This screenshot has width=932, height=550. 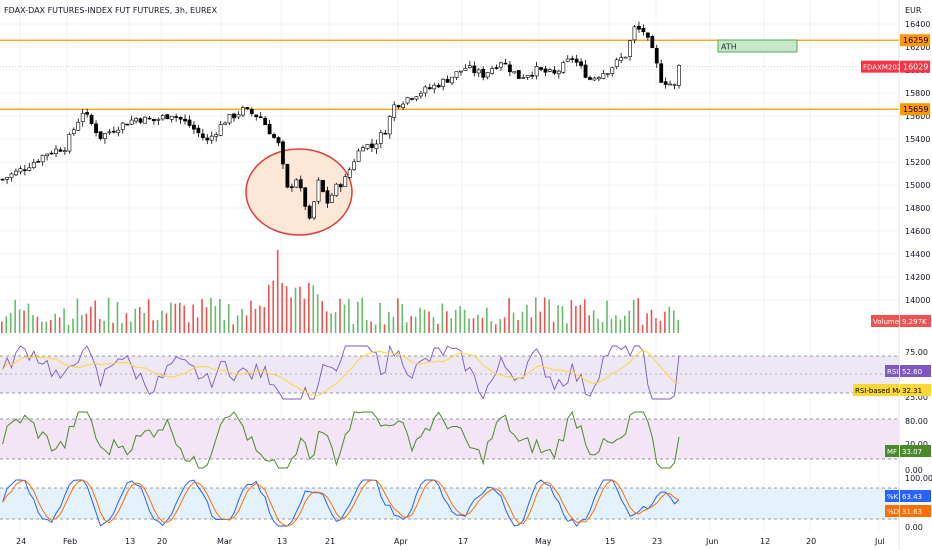 I want to click on time-tick-label: Apr, so click(x=401, y=541).